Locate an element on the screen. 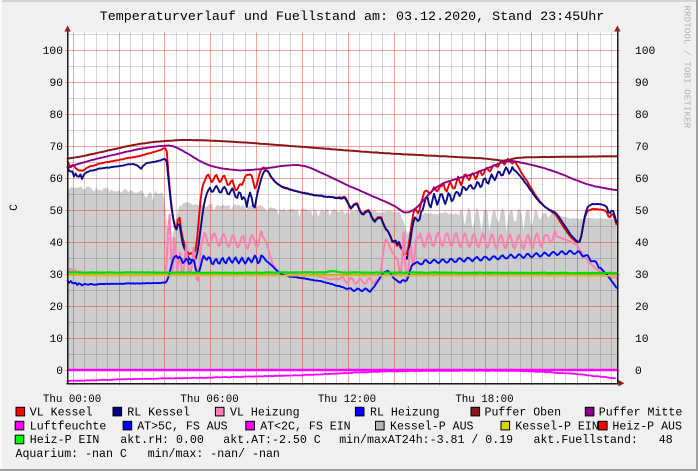 This screenshot has width=698, height=471. svg-text: Heiz-P EIN is located at coordinates (65, 440).